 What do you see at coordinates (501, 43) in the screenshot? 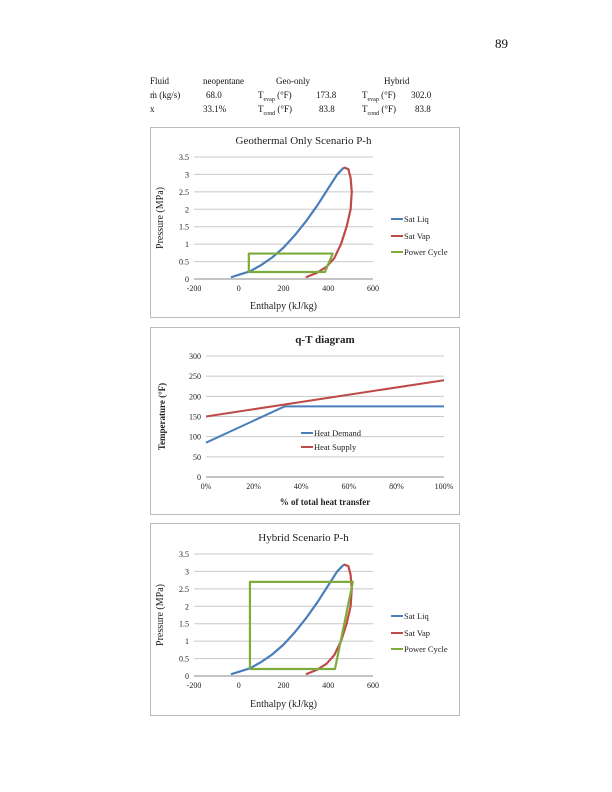
I see `page-number: 89` at bounding box center [501, 43].